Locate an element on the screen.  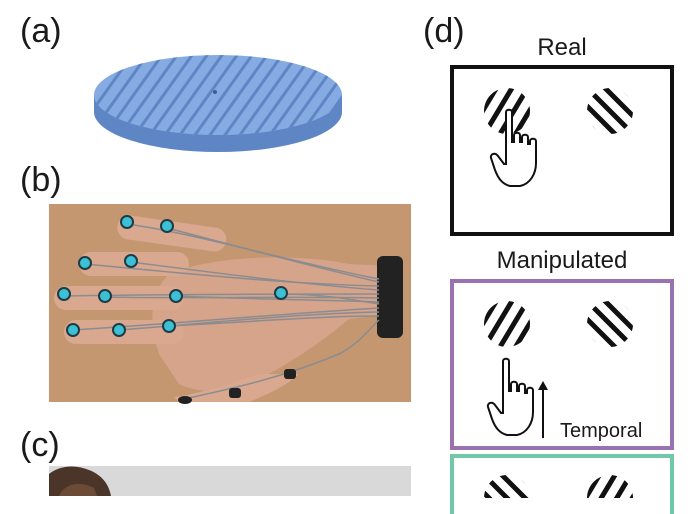
panel-label-c: (c) is located at coordinates (40, 445).